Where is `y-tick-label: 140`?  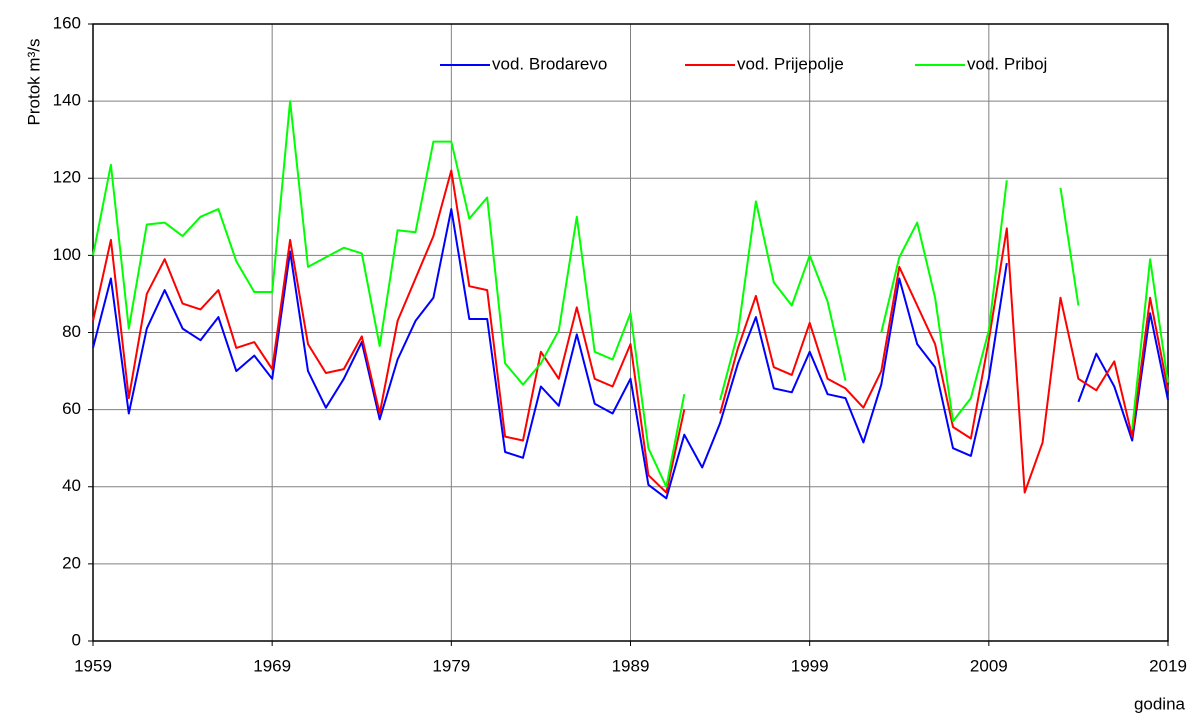
y-tick-label: 140 is located at coordinates (67, 100).